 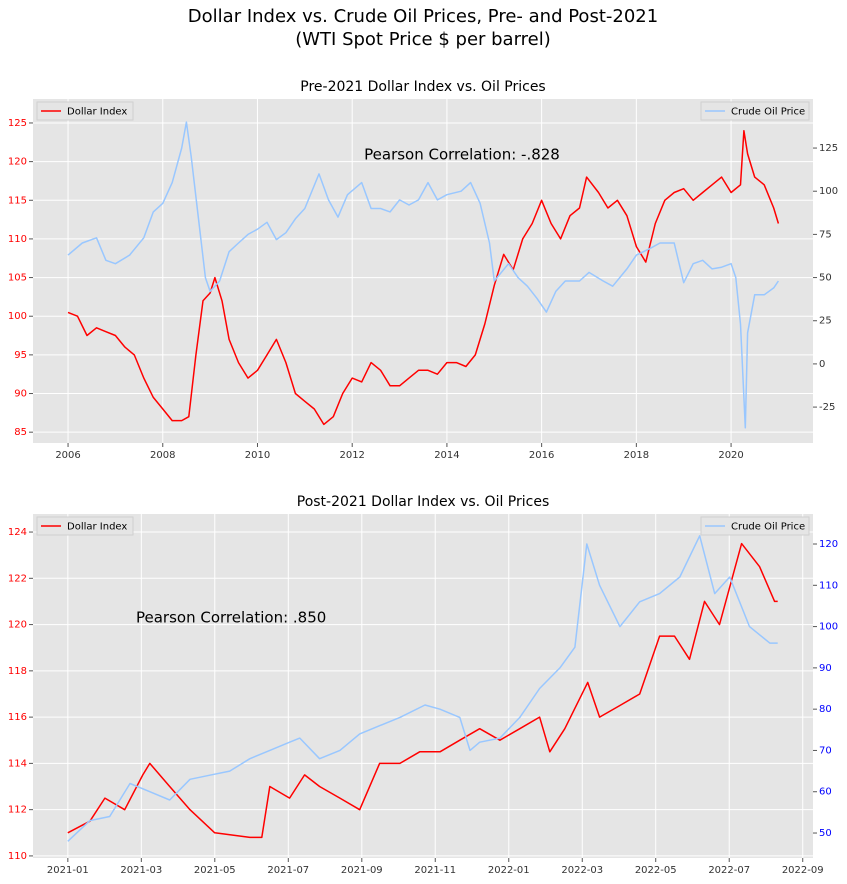 What do you see at coordinates (17, 717) in the screenshot?
I see `y-tick-label: 116` at bounding box center [17, 717].